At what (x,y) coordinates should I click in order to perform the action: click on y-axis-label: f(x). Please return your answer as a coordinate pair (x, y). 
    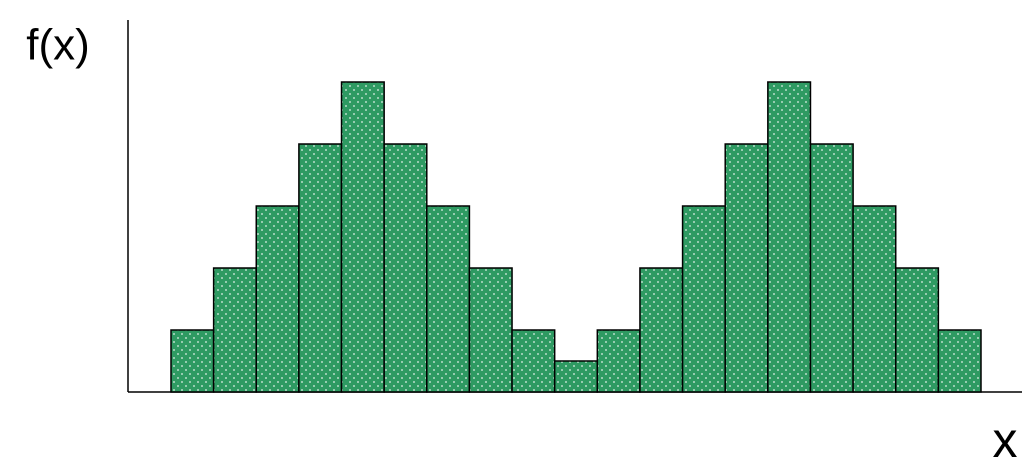
    Looking at the image, I should click on (58, 45).